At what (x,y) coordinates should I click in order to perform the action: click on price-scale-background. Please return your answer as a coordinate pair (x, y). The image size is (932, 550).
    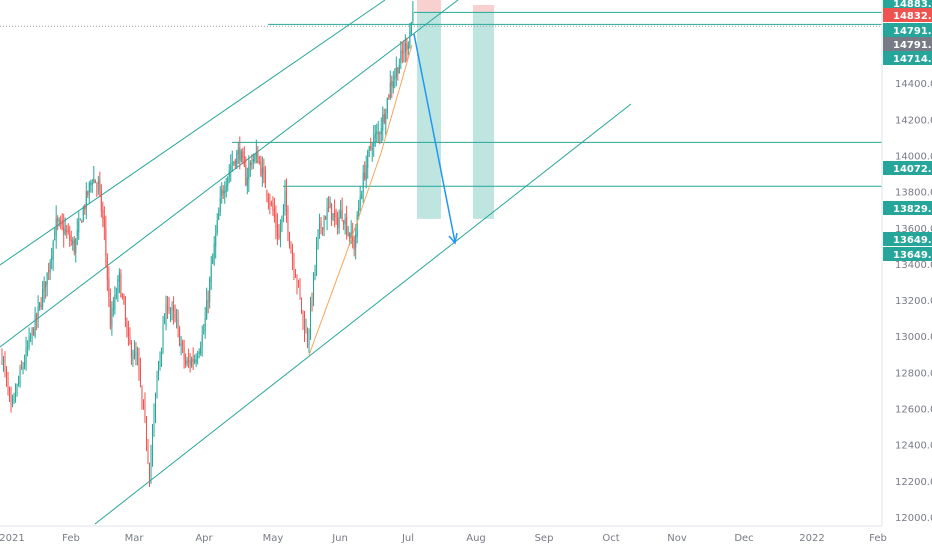
    Looking at the image, I should click on (907, 275).